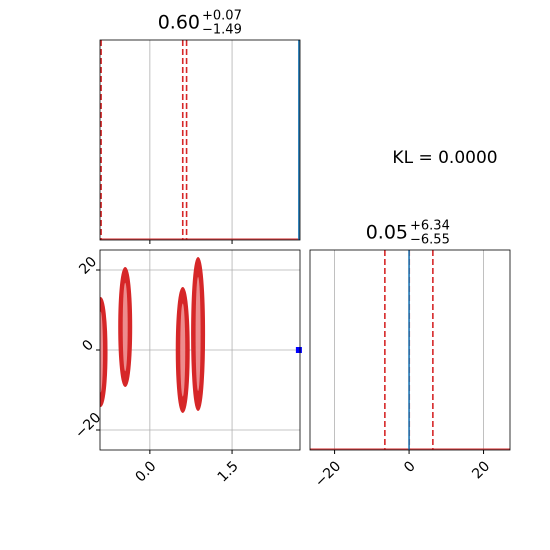  I want to click on title-upper-error: +6.34, so click(430, 226).